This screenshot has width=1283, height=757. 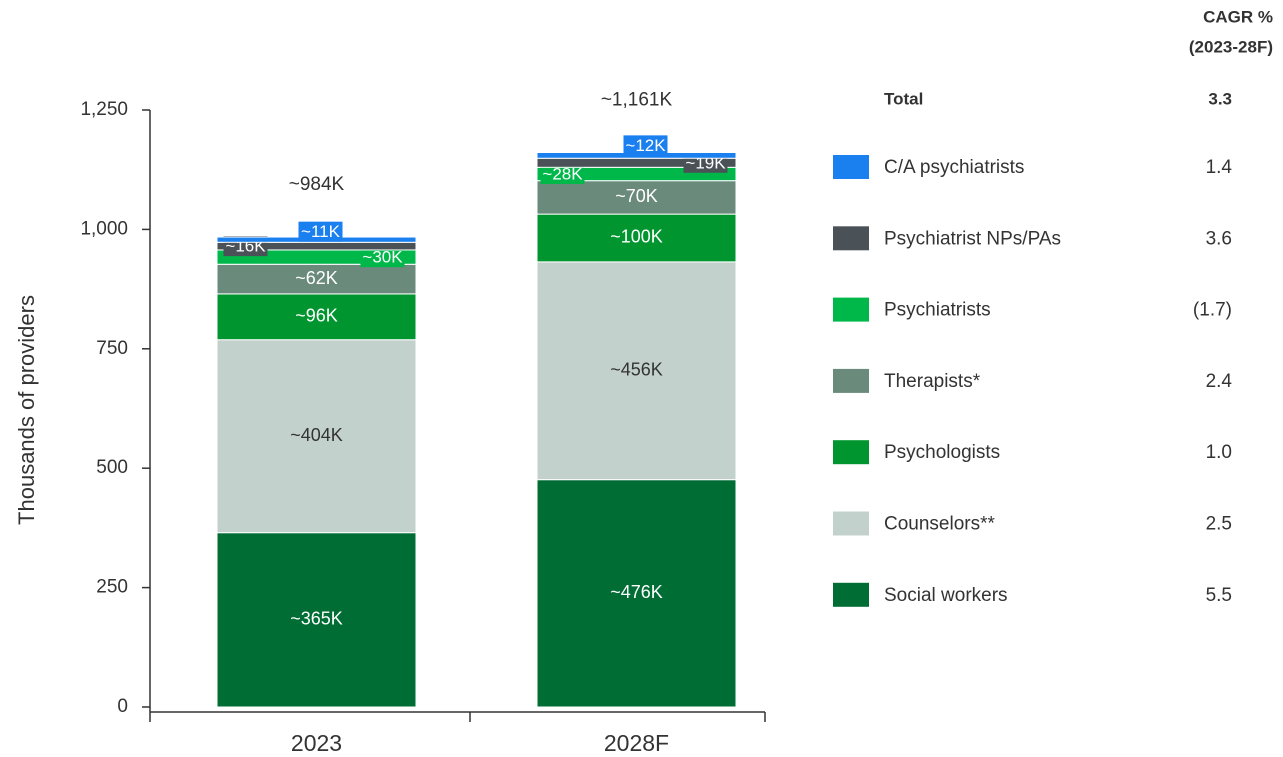 What do you see at coordinates (636, 743) in the screenshot?
I see `x-tick-label: 2028F` at bounding box center [636, 743].